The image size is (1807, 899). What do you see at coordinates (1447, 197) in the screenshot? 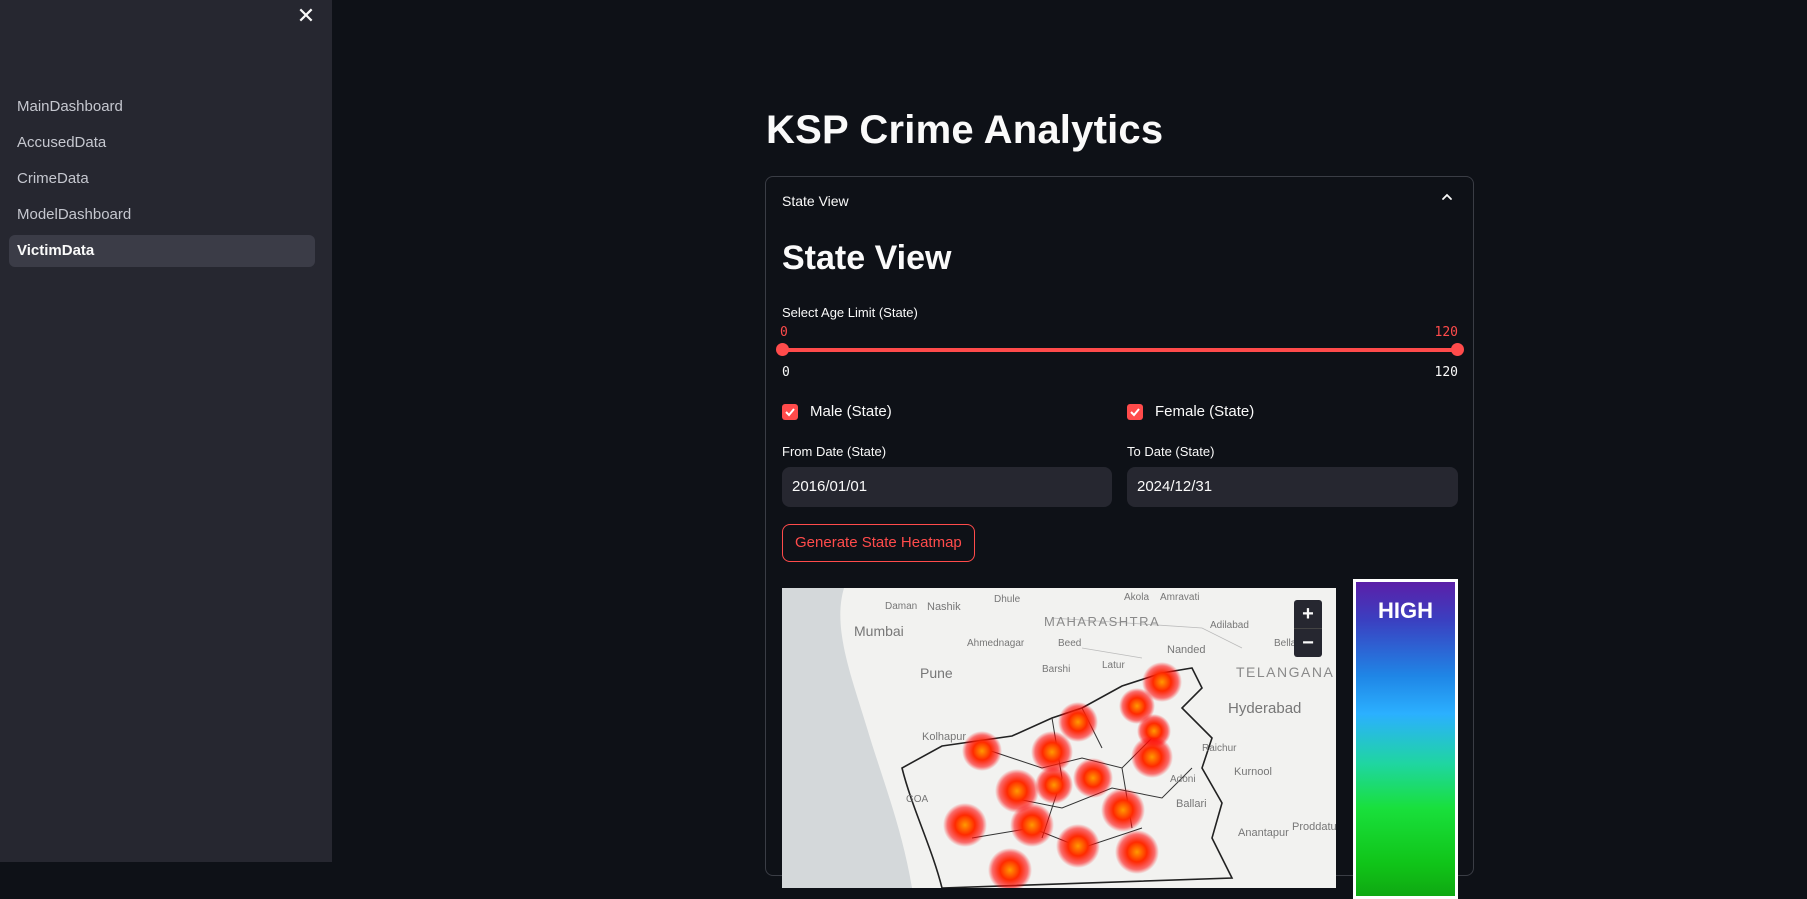
I see `chevron-up-icon` at bounding box center [1447, 197].